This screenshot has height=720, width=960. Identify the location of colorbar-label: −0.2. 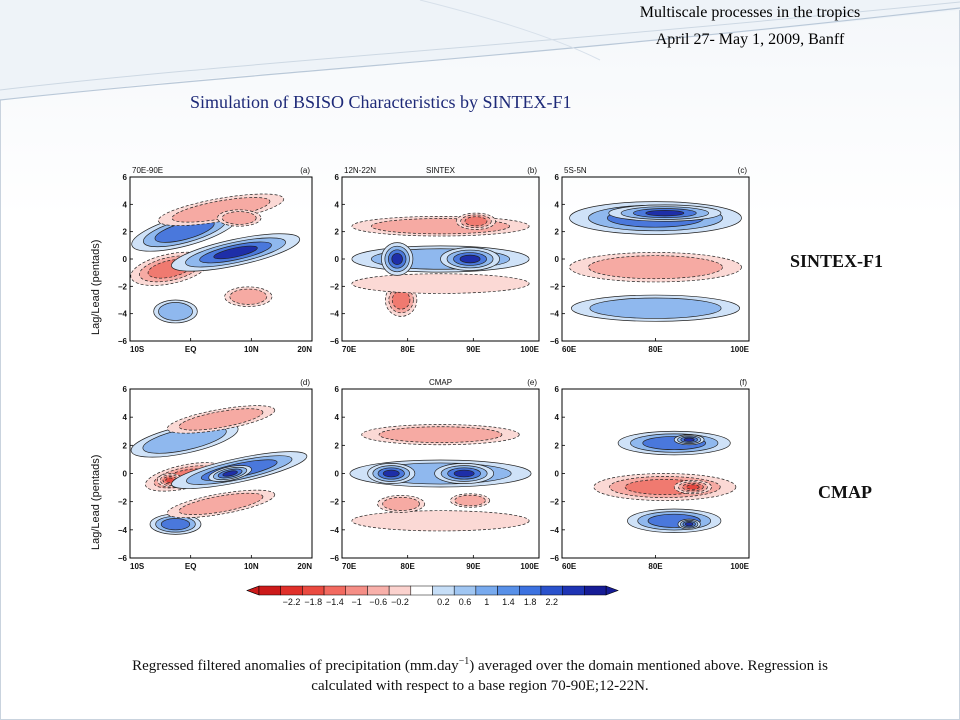
(400, 602).